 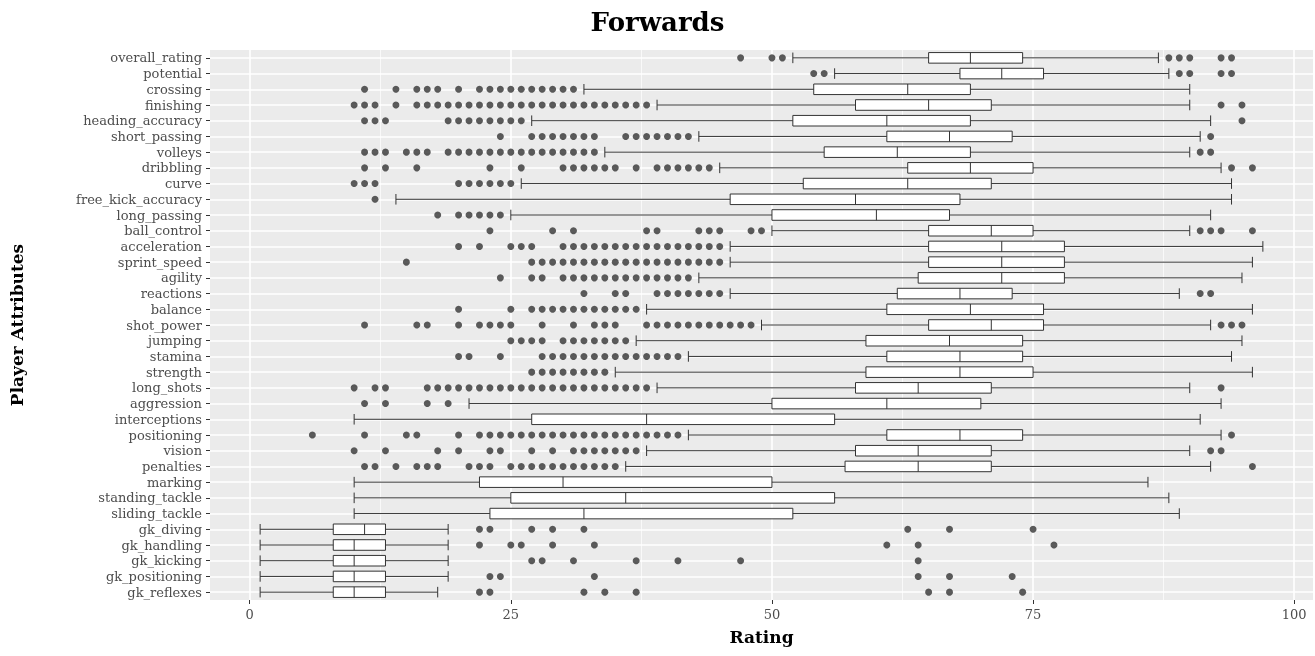 What do you see at coordinates (171, 168) in the screenshot?
I see `y-tick-label: dribbling` at bounding box center [171, 168].